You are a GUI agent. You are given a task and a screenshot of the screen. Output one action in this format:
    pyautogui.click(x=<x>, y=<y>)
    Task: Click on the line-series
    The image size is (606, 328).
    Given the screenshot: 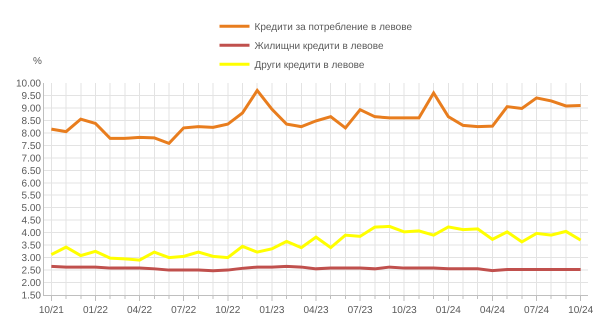 What is the action you would take?
    pyautogui.click(x=316, y=243)
    